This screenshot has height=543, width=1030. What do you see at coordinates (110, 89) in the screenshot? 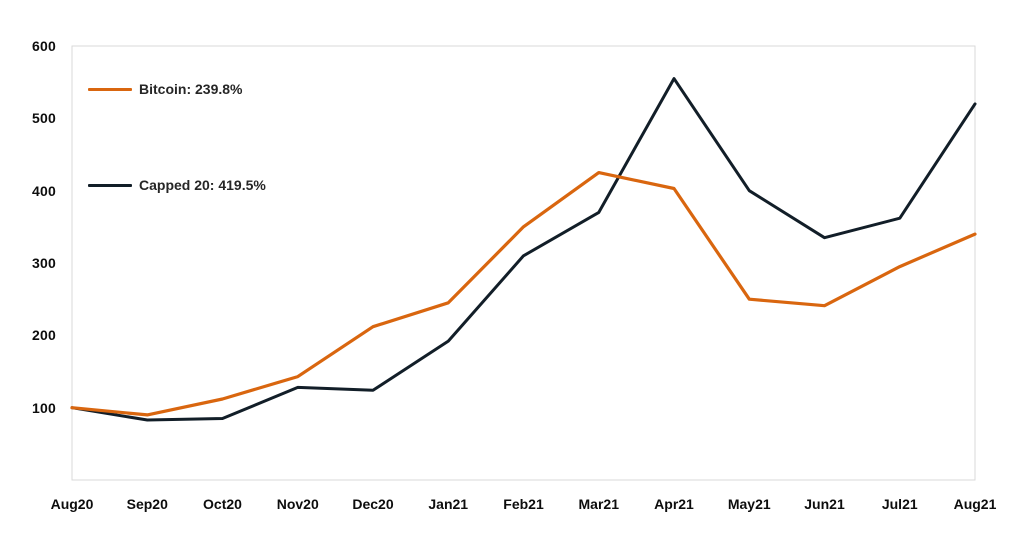
I see `bitcoin-legend-swatch` at bounding box center [110, 89].